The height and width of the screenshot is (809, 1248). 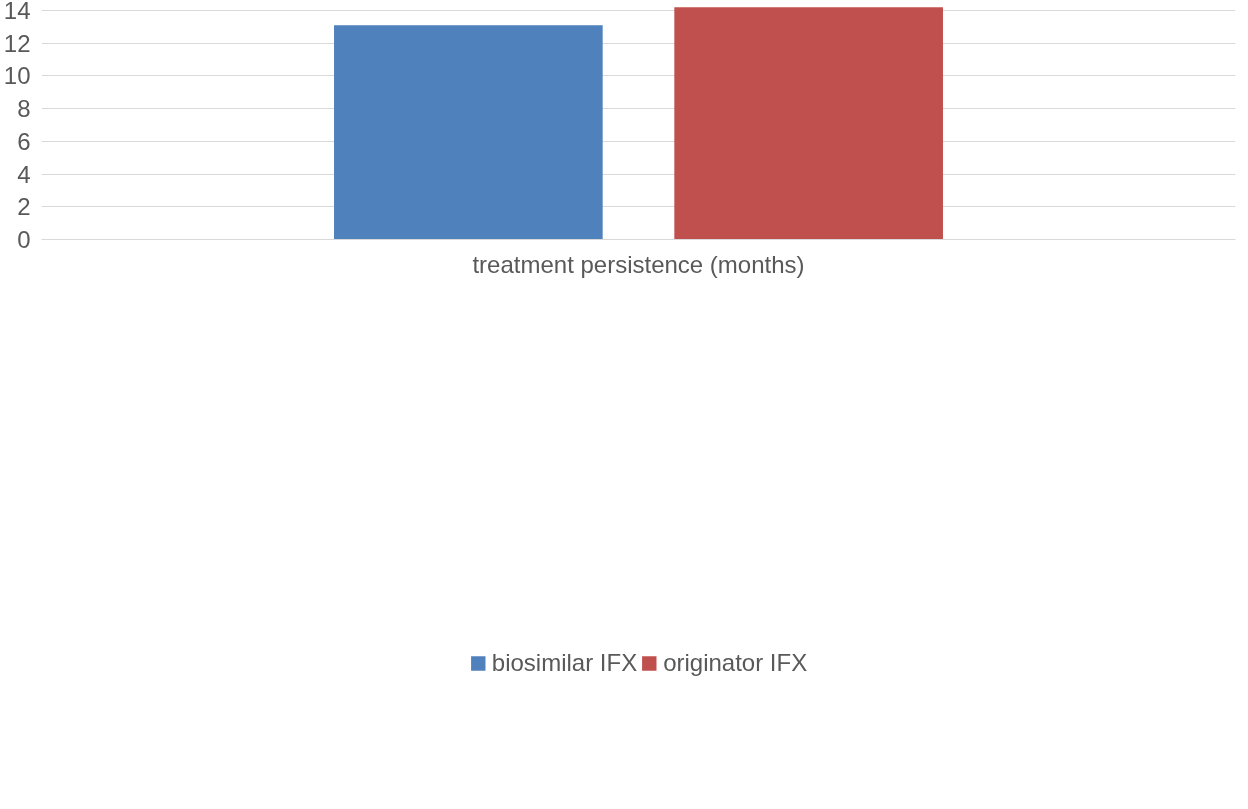 I want to click on y-tick-label: 10, so click(x=17, y=76).